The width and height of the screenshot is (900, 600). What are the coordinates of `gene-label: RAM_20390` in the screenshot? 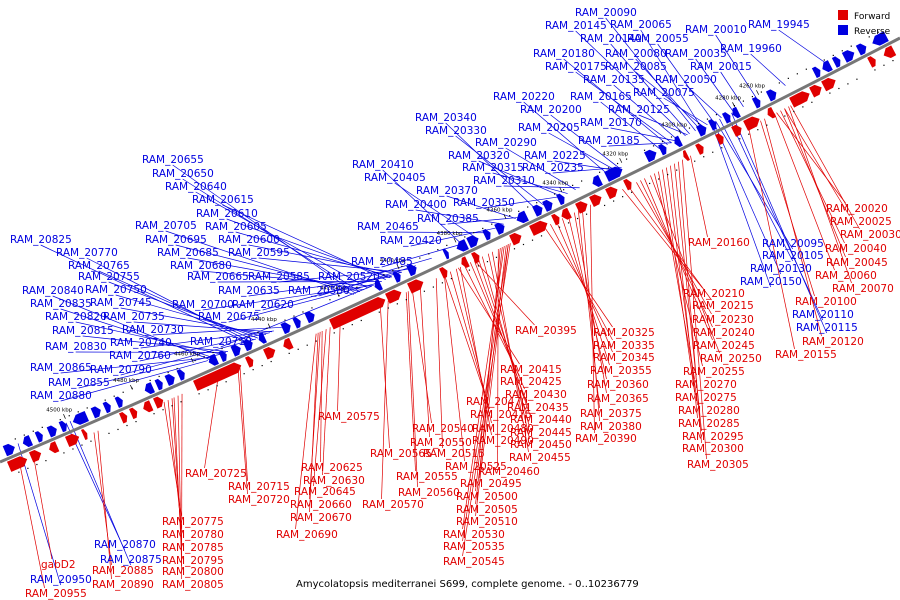 It's located at (606, 439).